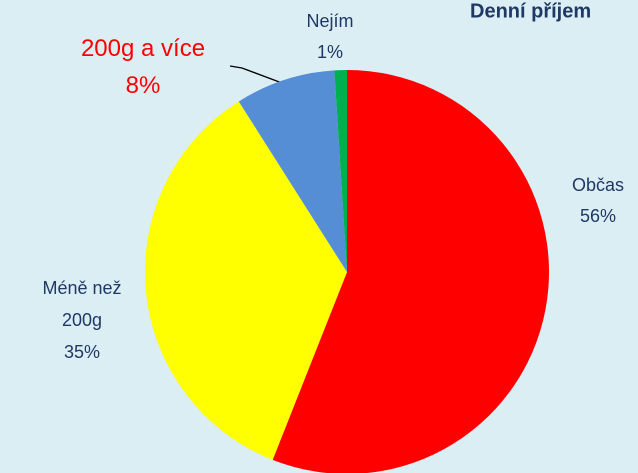 This screenshot has width=638, height=473. What do you see at coordinates (143, 85) in the screenshot?
I see `value-label: 8%` at bounding box center [143, 85].